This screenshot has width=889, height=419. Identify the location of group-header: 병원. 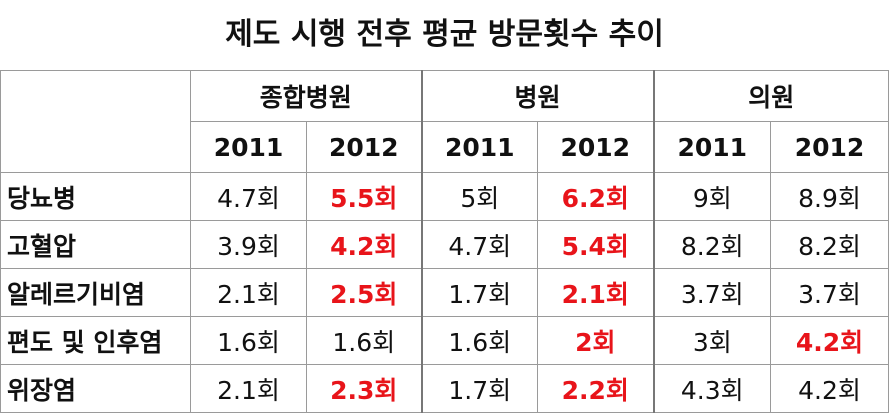
(537, 96).